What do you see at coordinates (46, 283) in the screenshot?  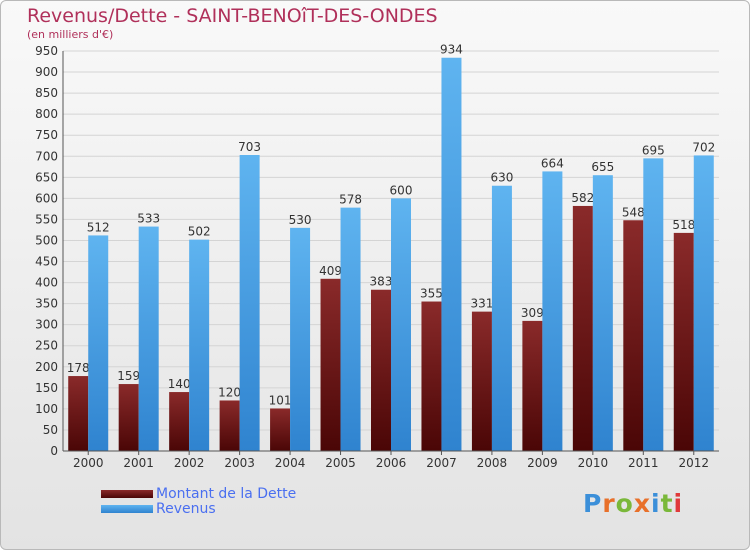 I see `y-tick-label: 400` at bounding box center [46, 283].